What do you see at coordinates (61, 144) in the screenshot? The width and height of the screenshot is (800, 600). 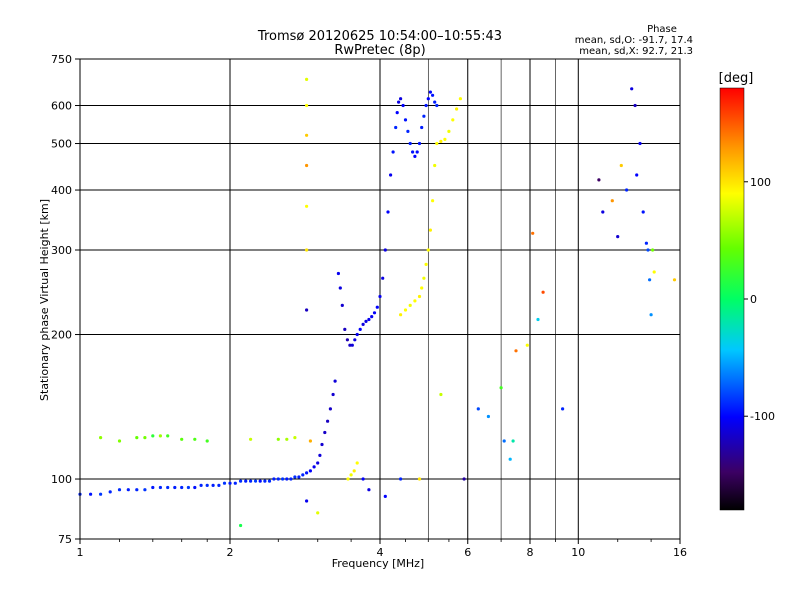 I see `y-tick-label: 500` at bounding box center [61, 144].